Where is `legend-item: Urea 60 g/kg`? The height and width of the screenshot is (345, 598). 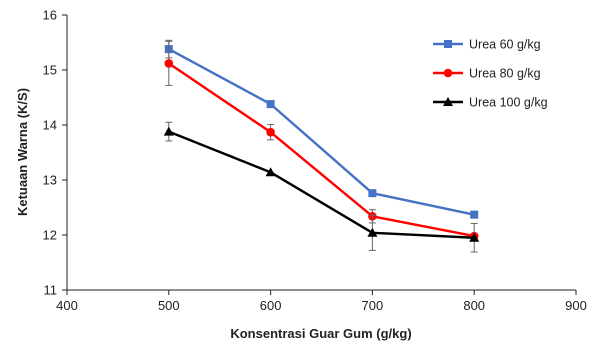
legend-item: Urea 60 g/kg is located at coordinates (487, 45).